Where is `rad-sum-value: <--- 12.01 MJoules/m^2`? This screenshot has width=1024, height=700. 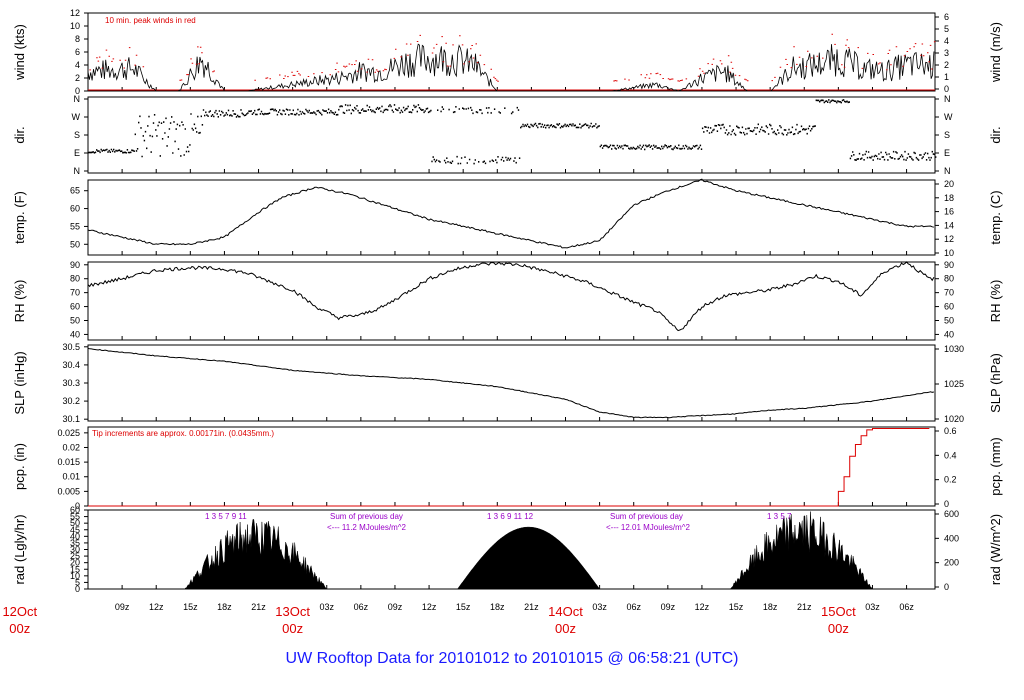
rad-sum-value: <--- 12.01 MJoules/m^2 is located at coordinates (648, 527).